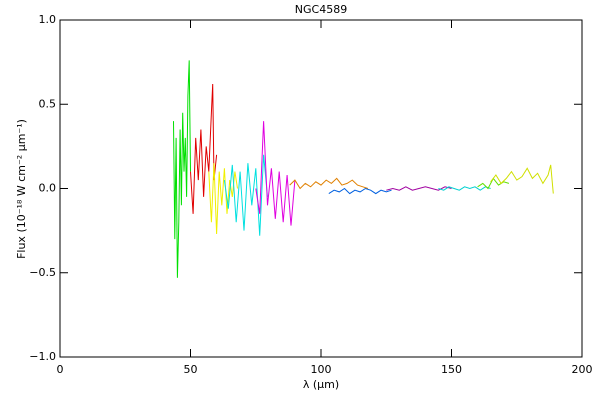  Describe the element at coordinates (48, 103) in the screenshot. I see `y-tick-label: 0.5` at that location.